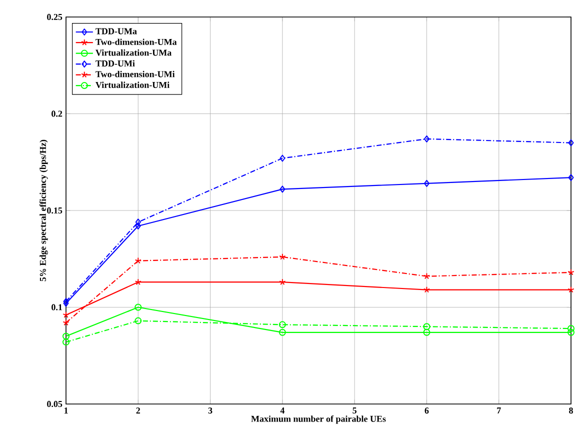 The image size is (585, 439). I want to click on y-tick-label: 0.25, so click(54, 17).